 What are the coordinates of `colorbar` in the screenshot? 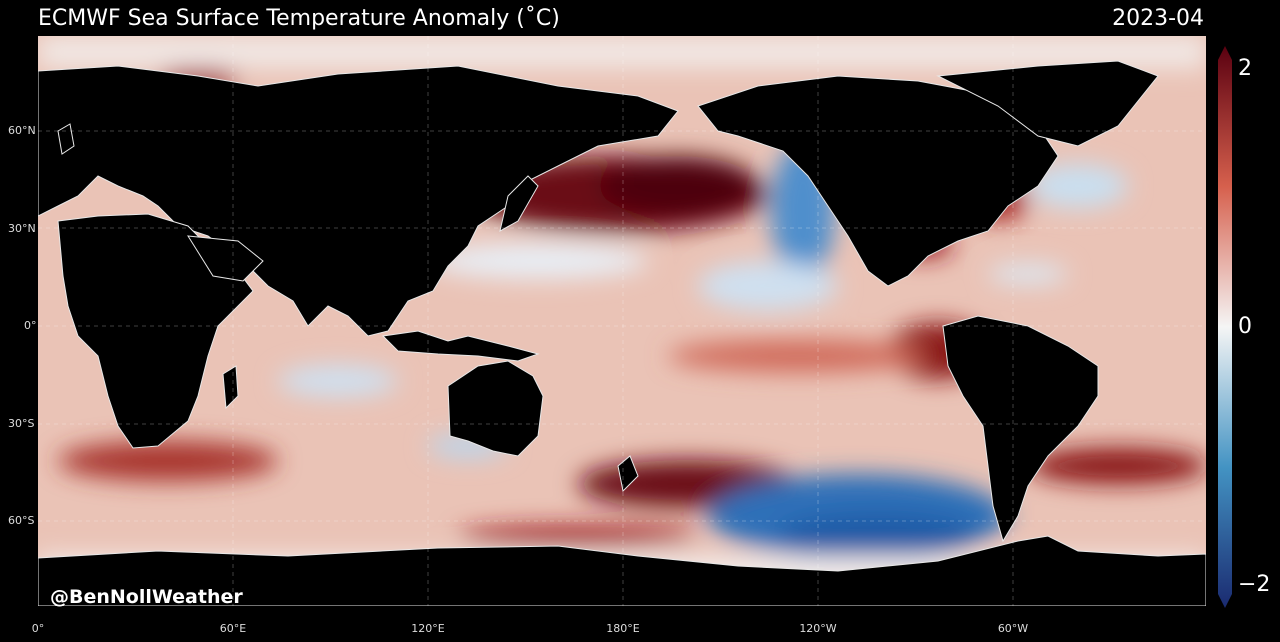 It's located at (1225, 327).